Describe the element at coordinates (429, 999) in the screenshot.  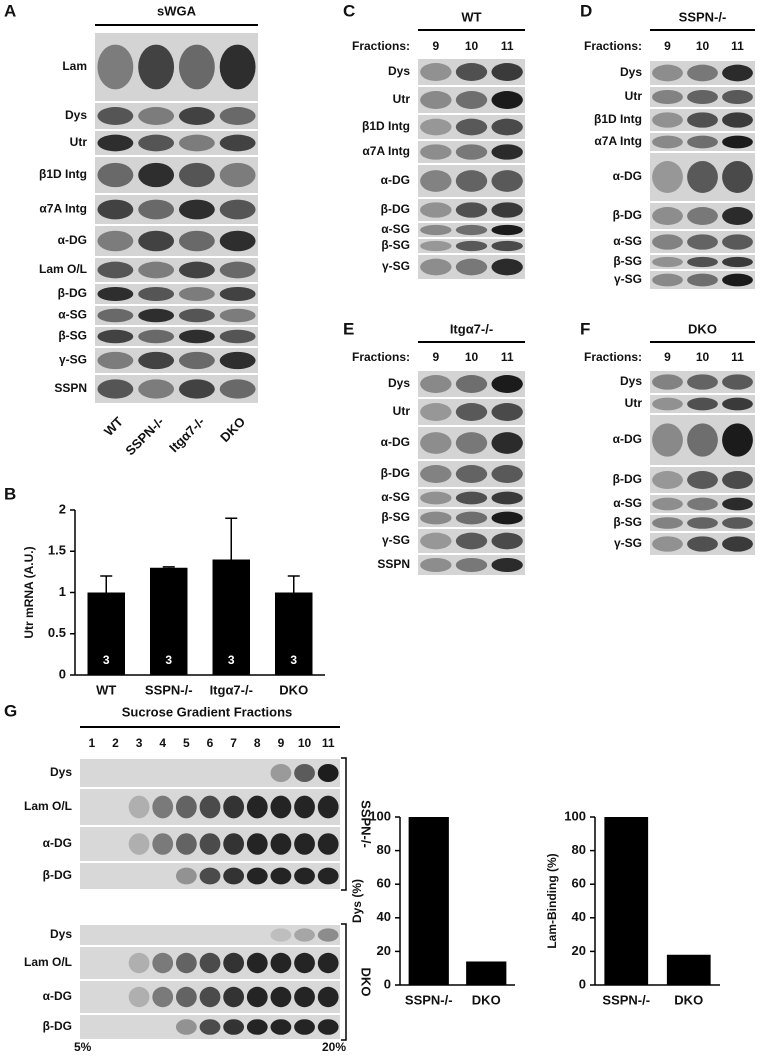
I see `x-tick-label: SSPN-/-` at that location.